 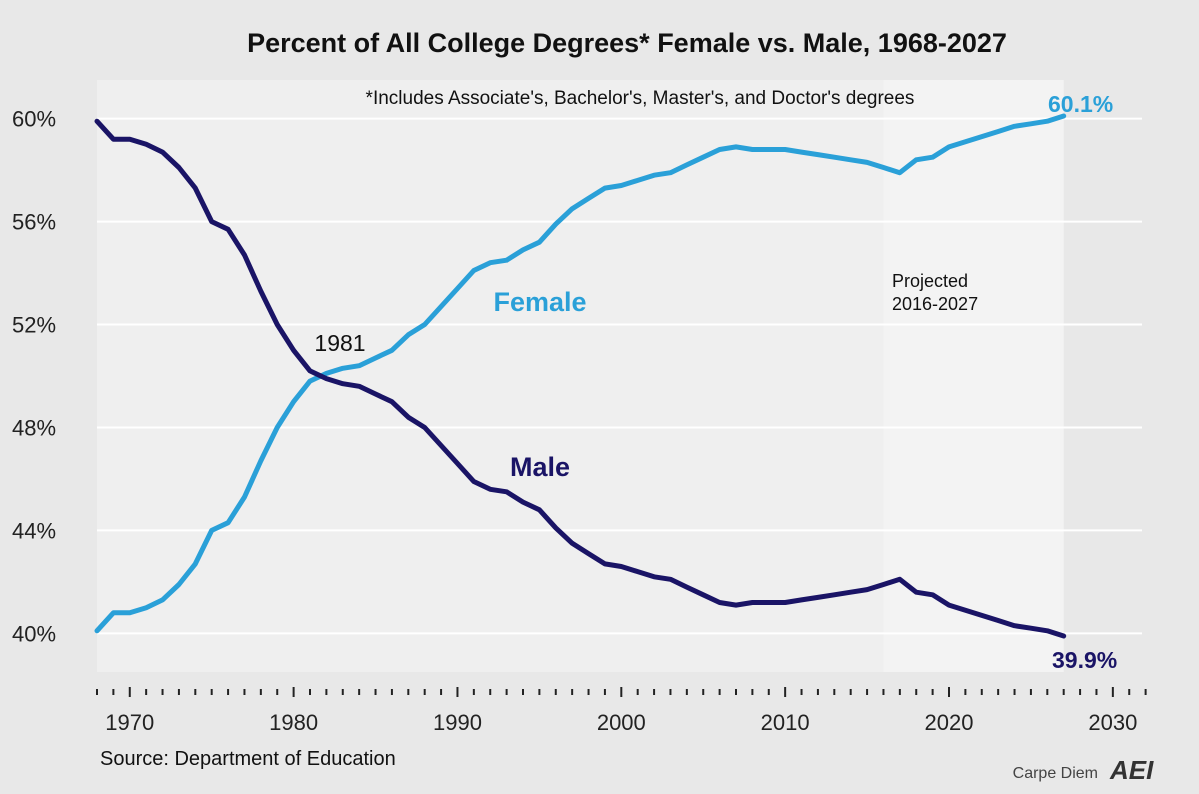 I want to click on source-note: Source: Department of Education, so click(x=248, y=759).